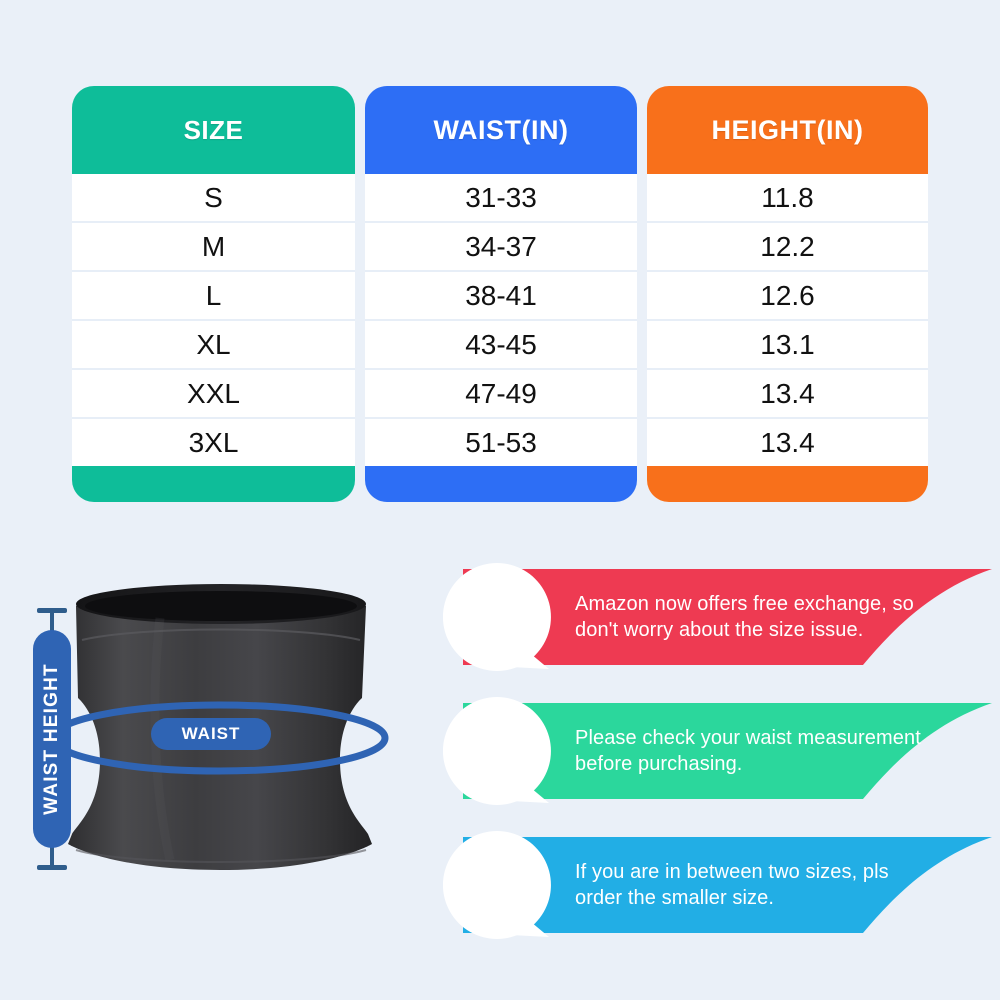 This screenshot has width=1000, height=1000. I want to click on column-footer-waist, so click(501, 484).